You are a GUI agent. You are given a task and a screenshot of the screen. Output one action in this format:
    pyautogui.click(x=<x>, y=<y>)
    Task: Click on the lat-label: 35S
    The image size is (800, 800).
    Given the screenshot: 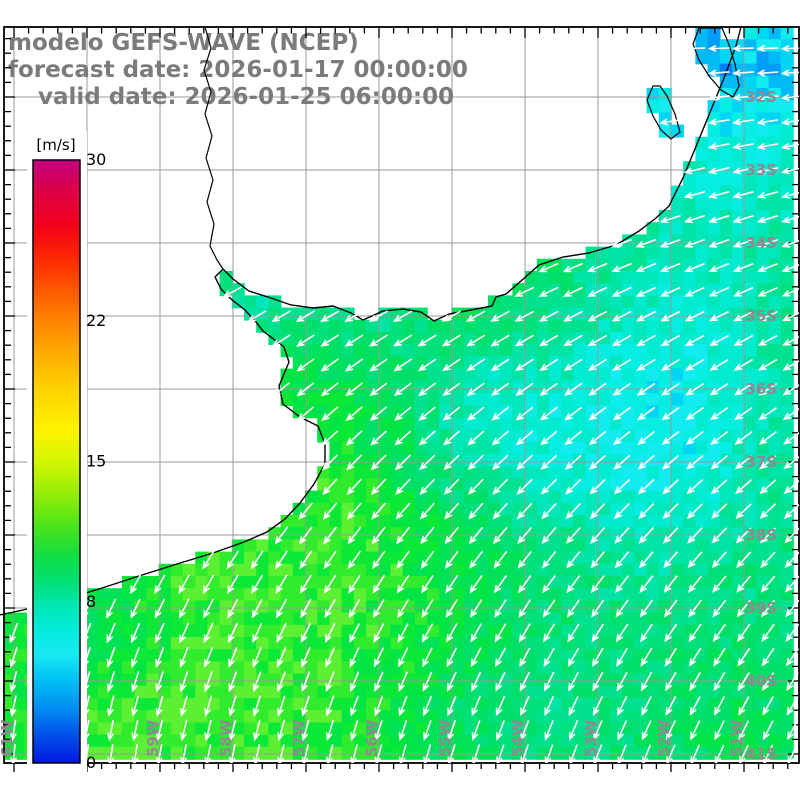 What is the action you would take?
    pyautogui.click(x=761, y=316)
    